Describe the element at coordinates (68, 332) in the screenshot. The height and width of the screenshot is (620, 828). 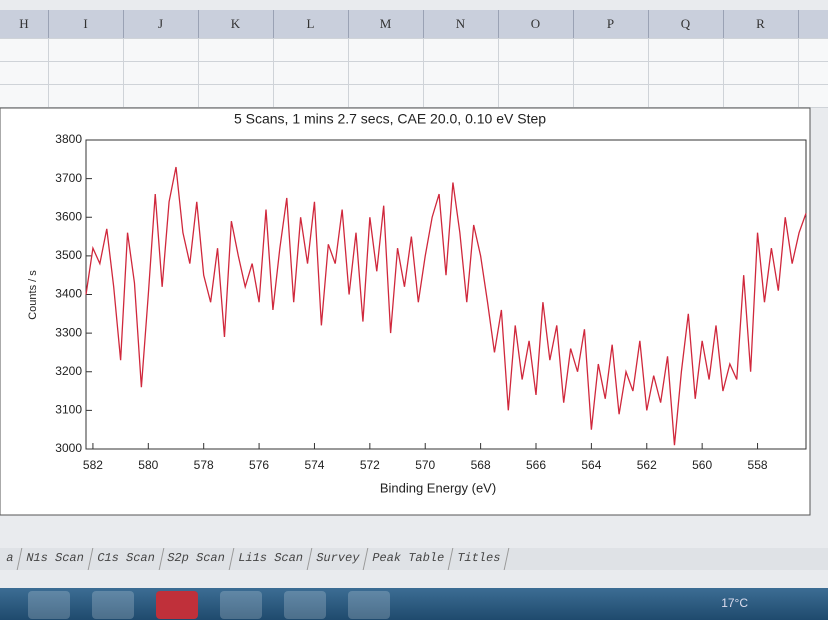
I see `y-tick-label: 3300` at that location.